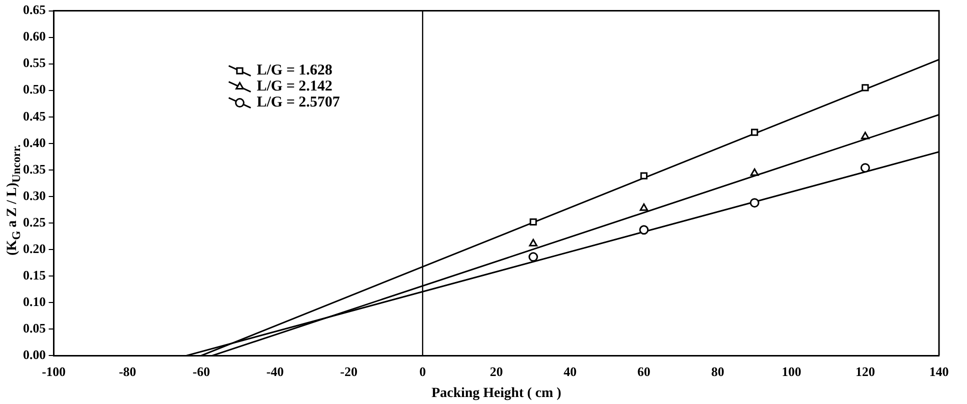  I want to click on y-tick-label: 0.60, so click(34, 36).